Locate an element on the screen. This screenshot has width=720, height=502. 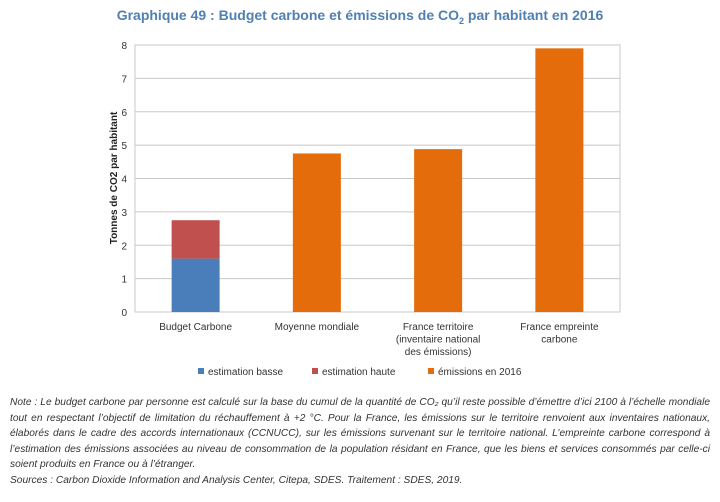
x-tick-label: Moyenne mondiale is located at coordinates (317, 327).